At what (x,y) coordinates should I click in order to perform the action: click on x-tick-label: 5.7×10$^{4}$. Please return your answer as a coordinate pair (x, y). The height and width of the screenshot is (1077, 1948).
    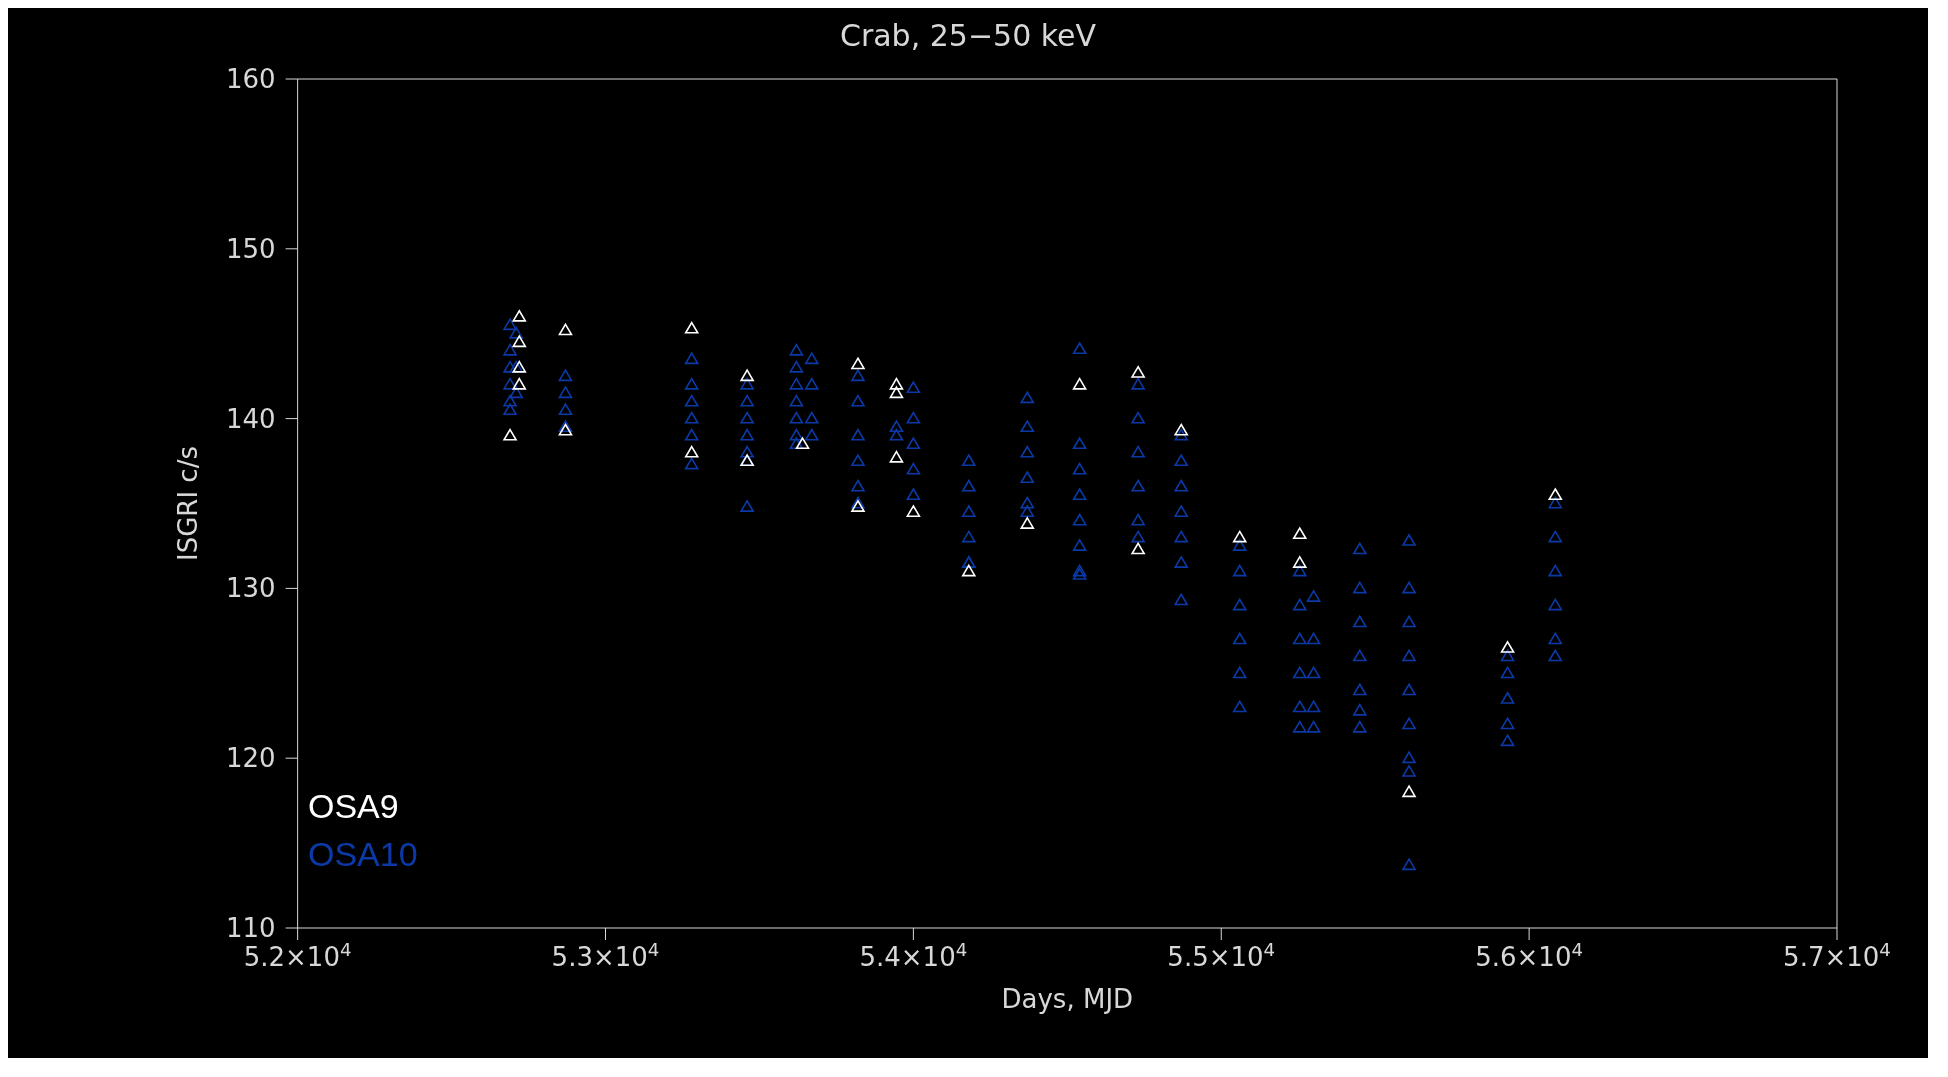
    Looking at the image, I should click on (1837, 955).